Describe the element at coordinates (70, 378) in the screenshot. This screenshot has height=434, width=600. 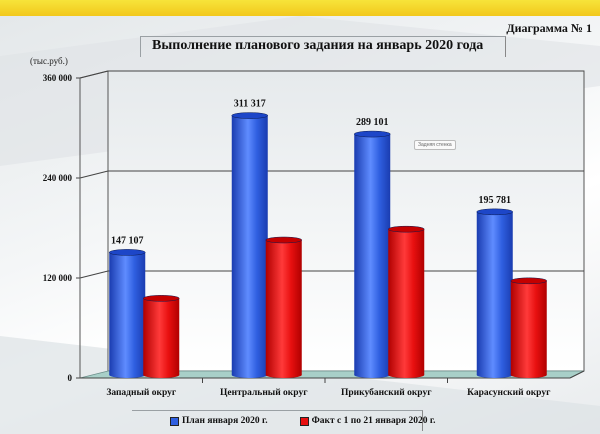
I see `svg-text: 0` at that location.